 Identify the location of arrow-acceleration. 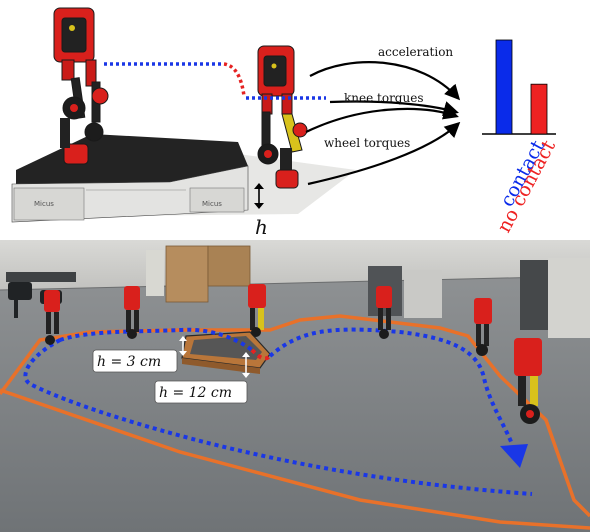
(385, 81).